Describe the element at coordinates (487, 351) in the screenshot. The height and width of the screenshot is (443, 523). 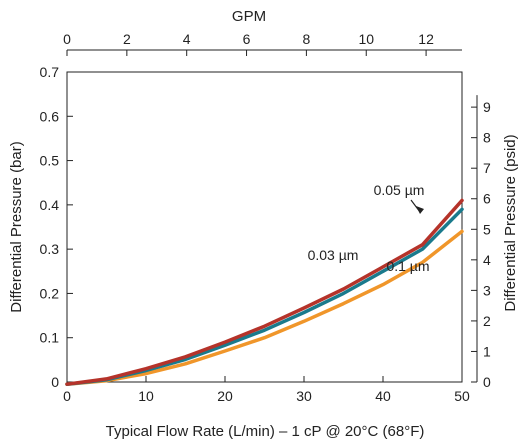
I see `y2-tick-label: 1` at that location.